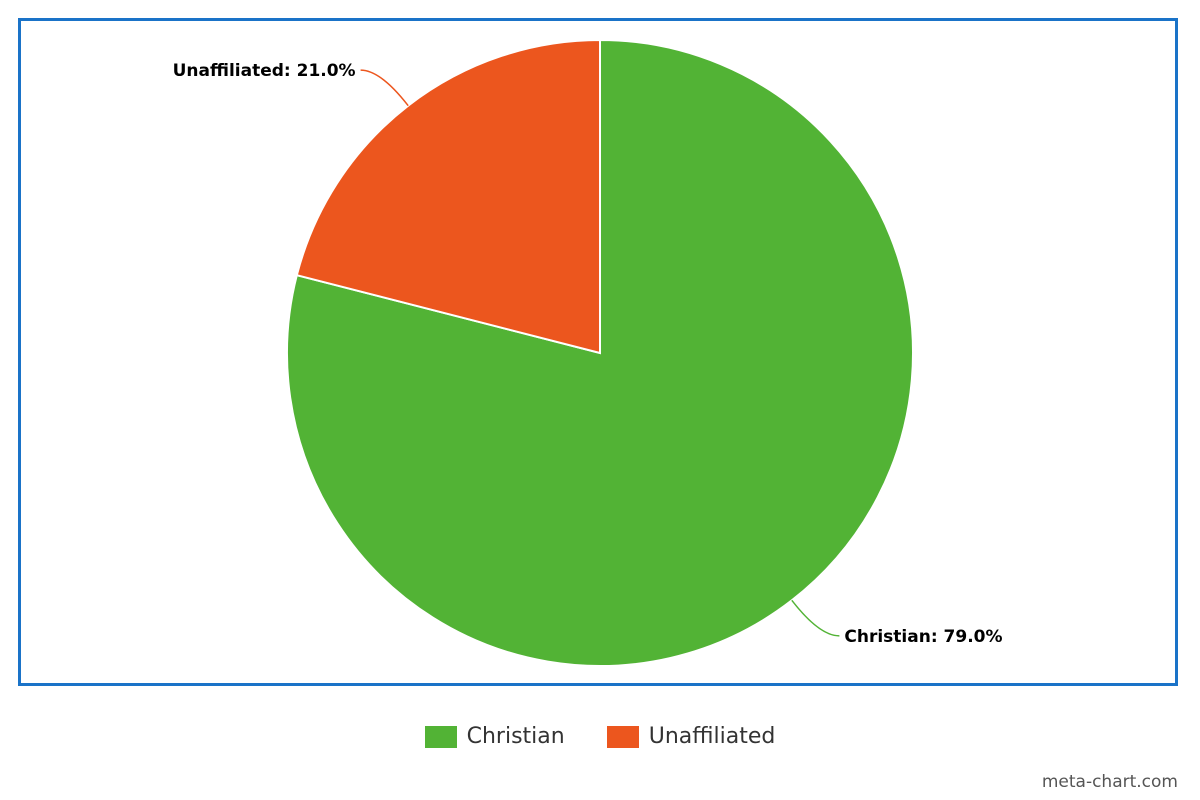  Describe the element at coordinates (515, 736) in the screenshot. I see `legend-label-christian: Christian` at that location.